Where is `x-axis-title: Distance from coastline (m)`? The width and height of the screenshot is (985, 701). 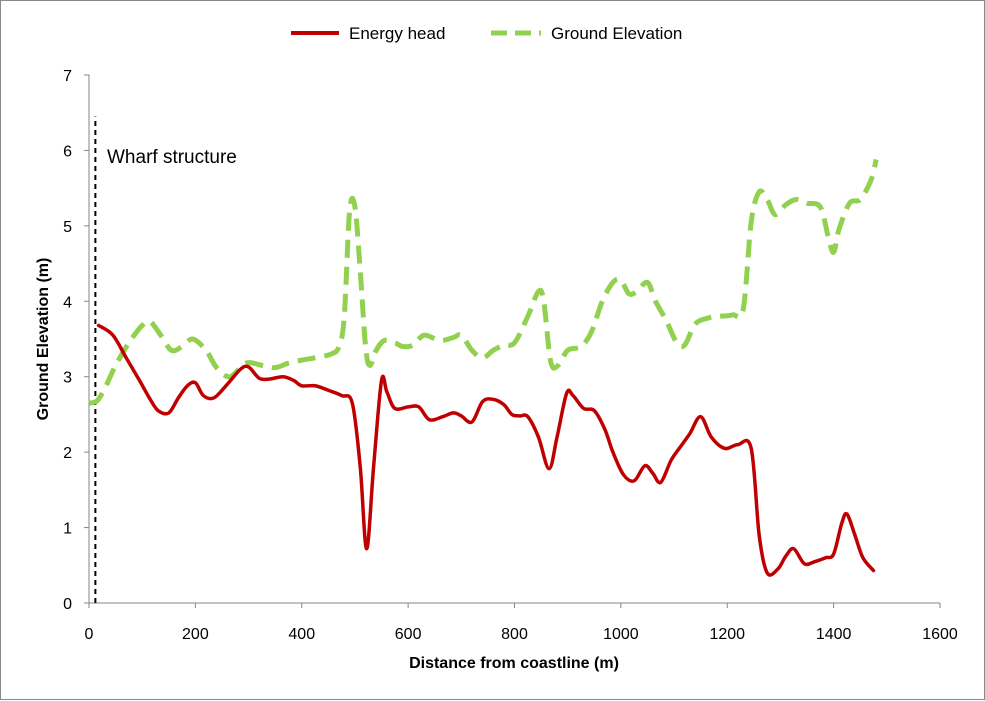
x-axis-title: Distance from coastline (m) is located at coordinates (514, 663).